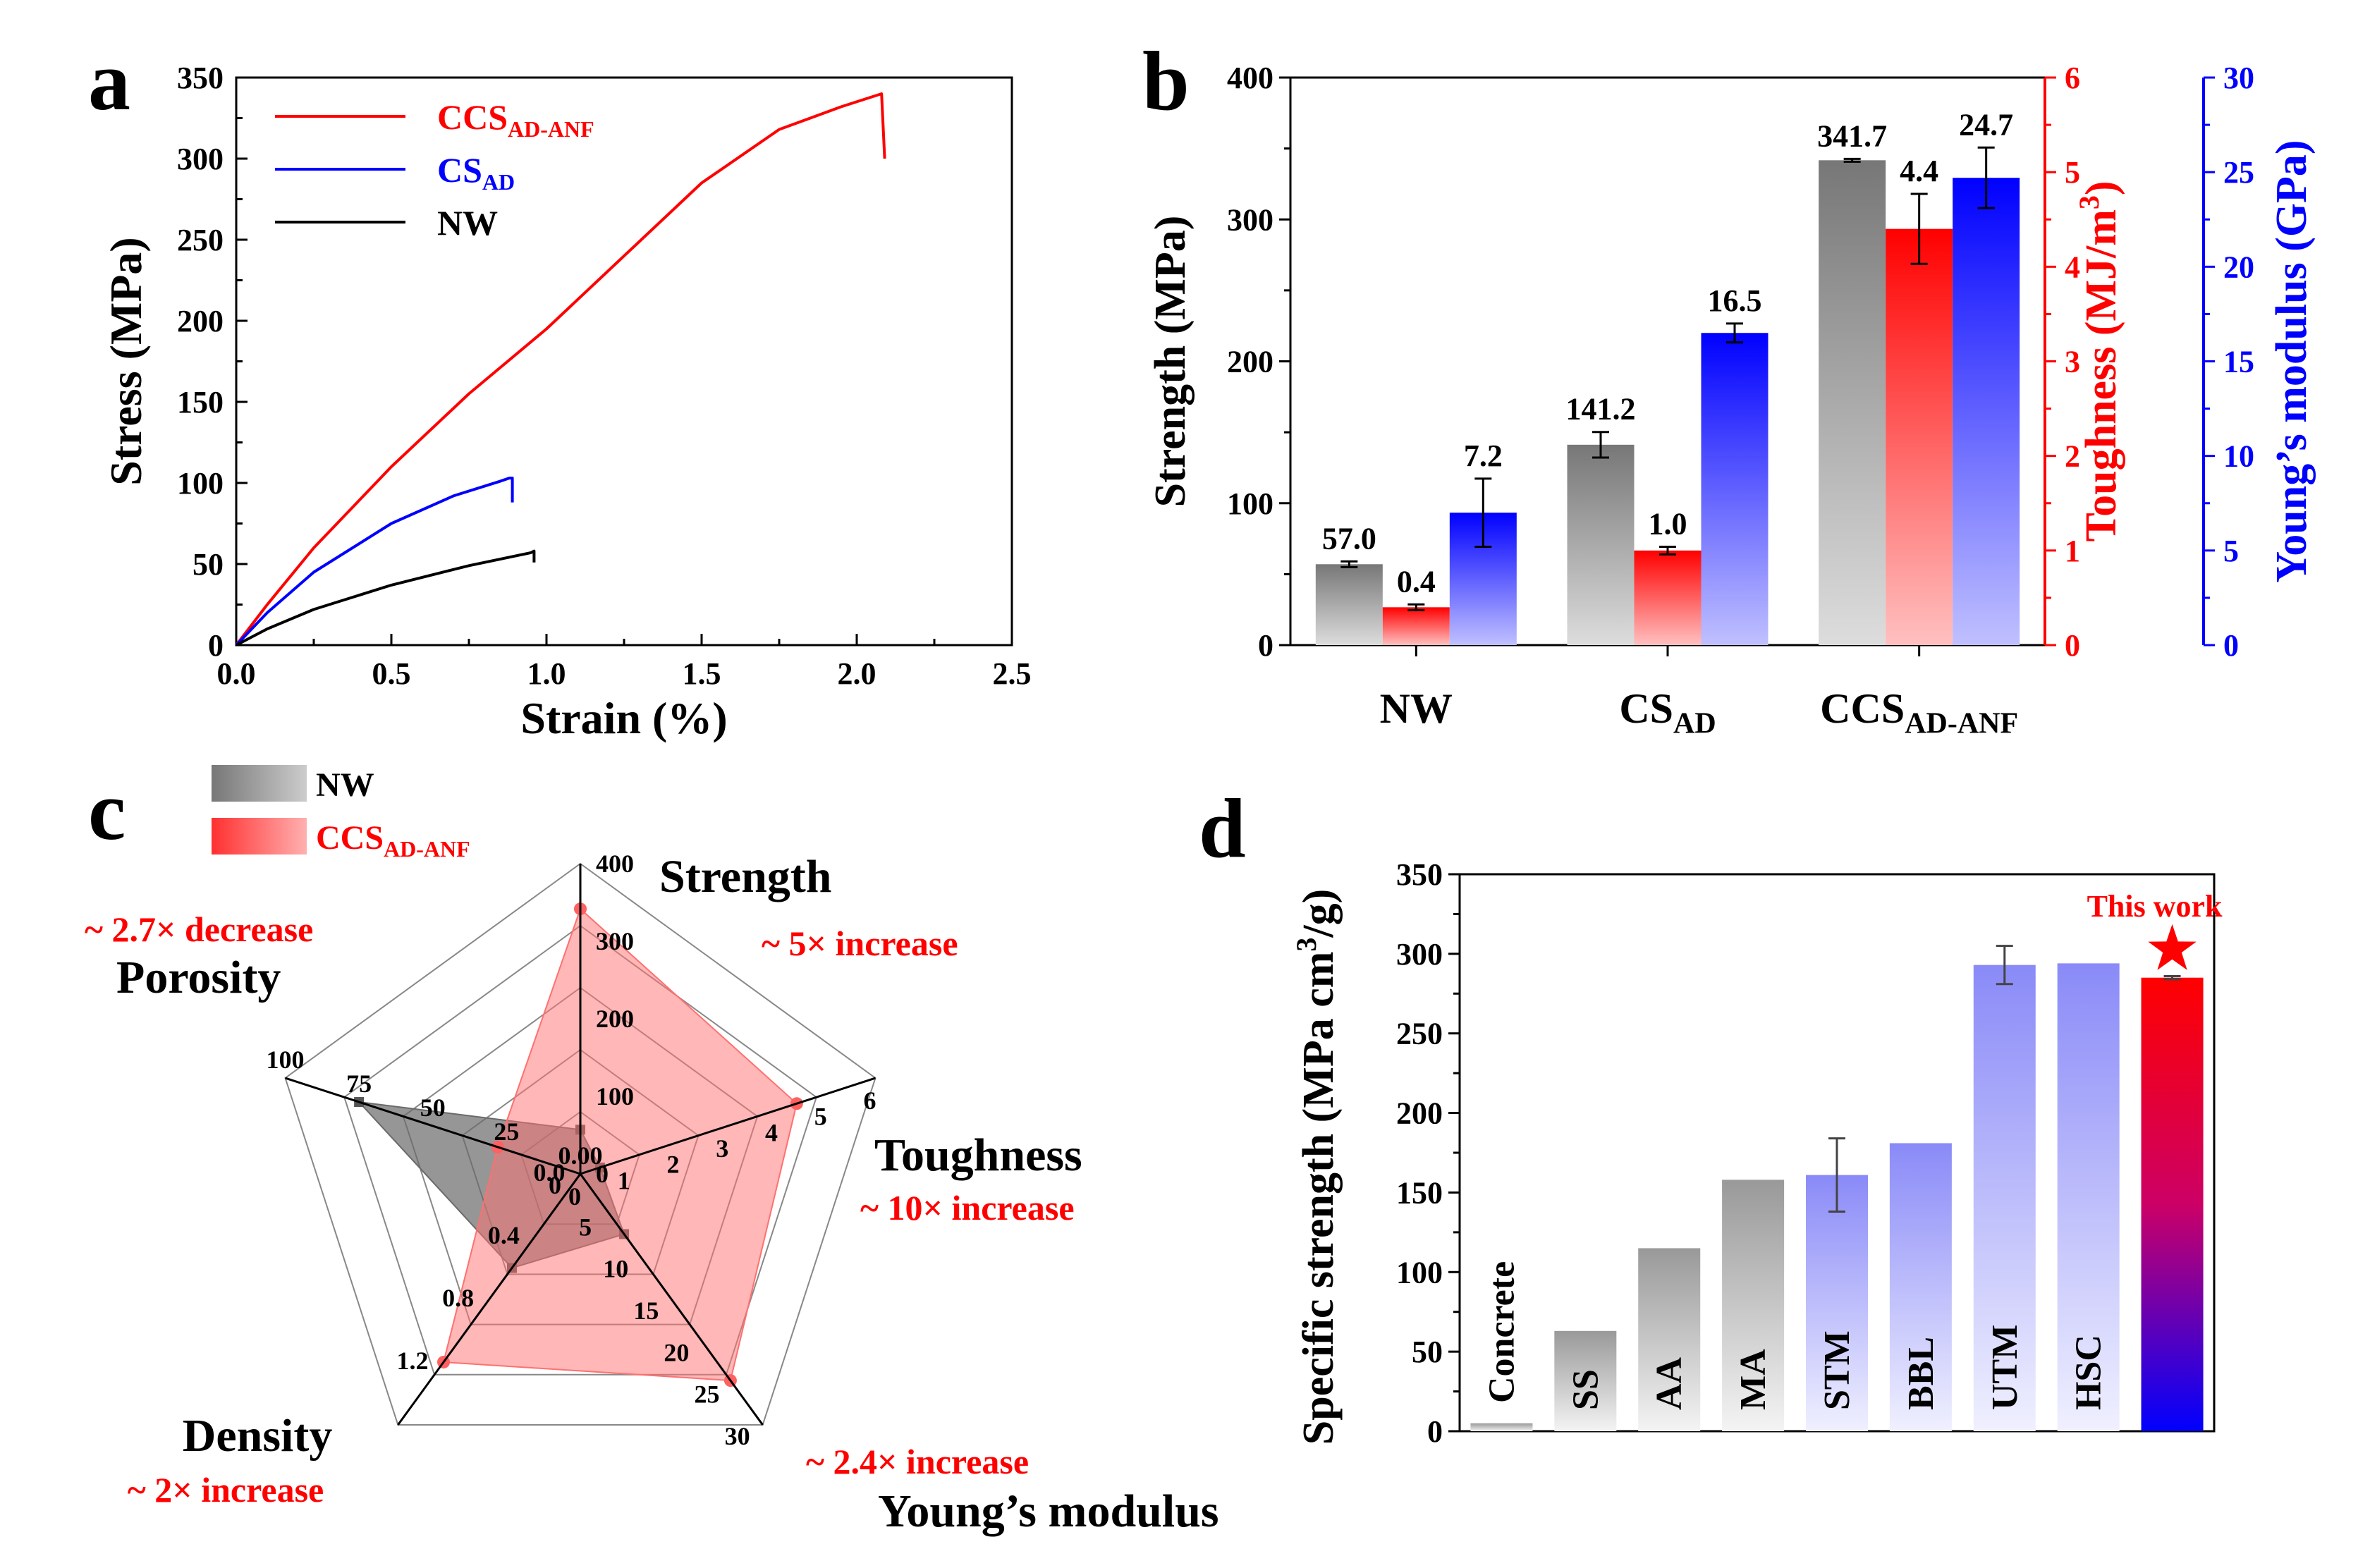 This screenshot has height=1568, width=2358. What do you see at coordinates (1986, 124) in the screenshot?
I see `data-label: 24.7` at bounding box center [1986, 124].